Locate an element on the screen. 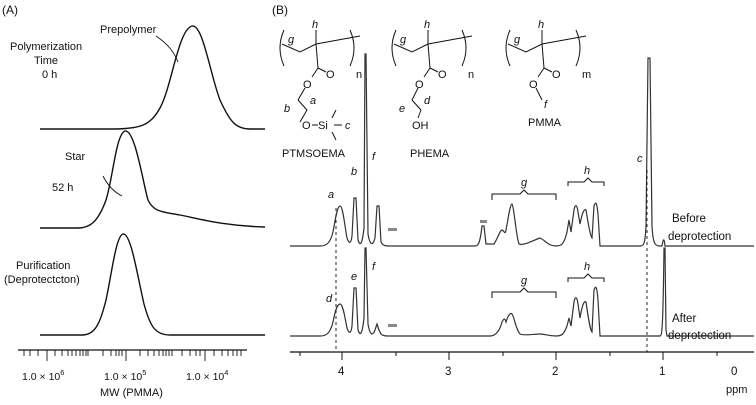 The image size is (756, 405). pmma-o-carbonyl: O is located at coordinates (556, 75).